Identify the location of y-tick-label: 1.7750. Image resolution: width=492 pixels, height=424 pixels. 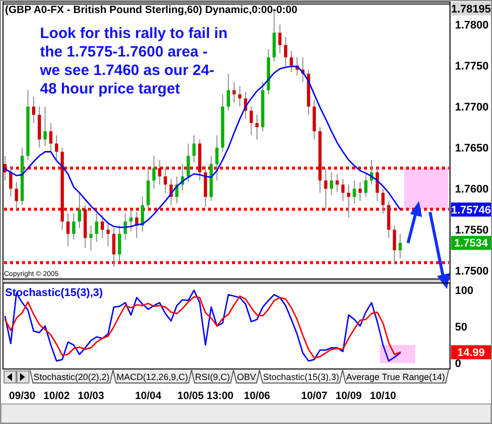
(472, 66).